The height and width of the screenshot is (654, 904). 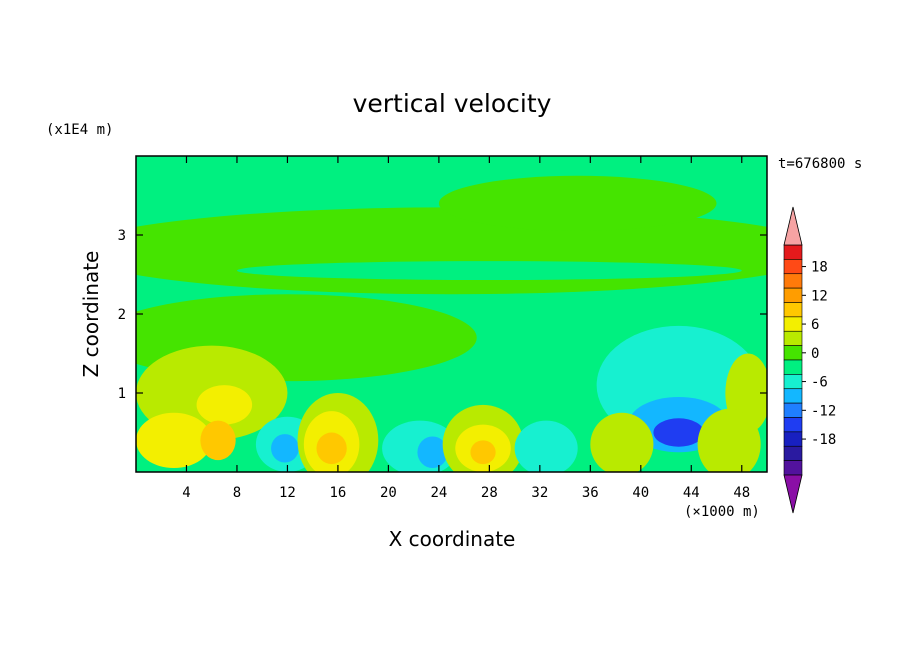 What do you see at coordinates (237, 493) in the screenshot?
I see `x-tick-label: 8` at bounding box center [237, 493].